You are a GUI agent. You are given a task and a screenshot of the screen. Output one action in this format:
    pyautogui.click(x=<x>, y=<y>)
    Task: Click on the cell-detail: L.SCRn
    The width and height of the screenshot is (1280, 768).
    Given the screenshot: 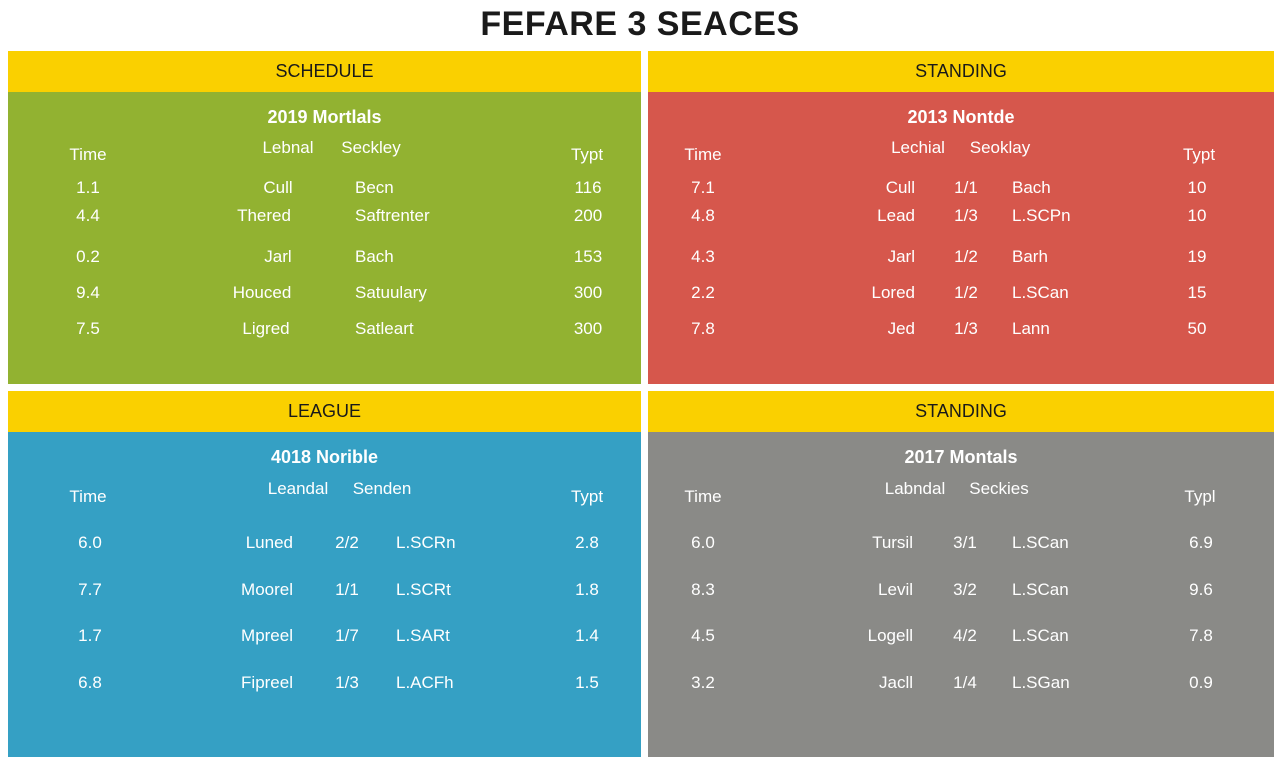 What is the action you would take?
    pyautogui.click(x=426, y=542)
    